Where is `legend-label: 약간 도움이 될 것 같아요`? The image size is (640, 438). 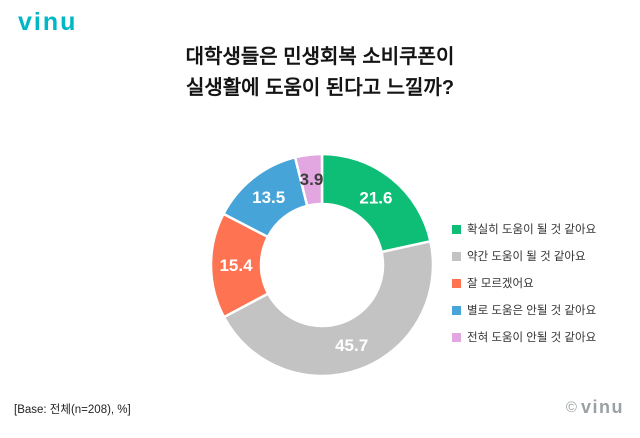
legend-label: 약간 도움이 될 것 같아요 is located at coordinates (526, 257).